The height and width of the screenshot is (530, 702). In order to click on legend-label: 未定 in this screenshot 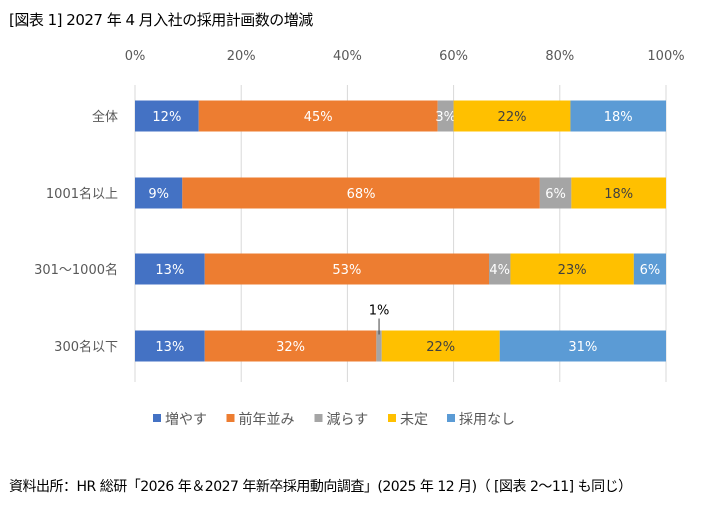, I will do `click(414, 420)`.